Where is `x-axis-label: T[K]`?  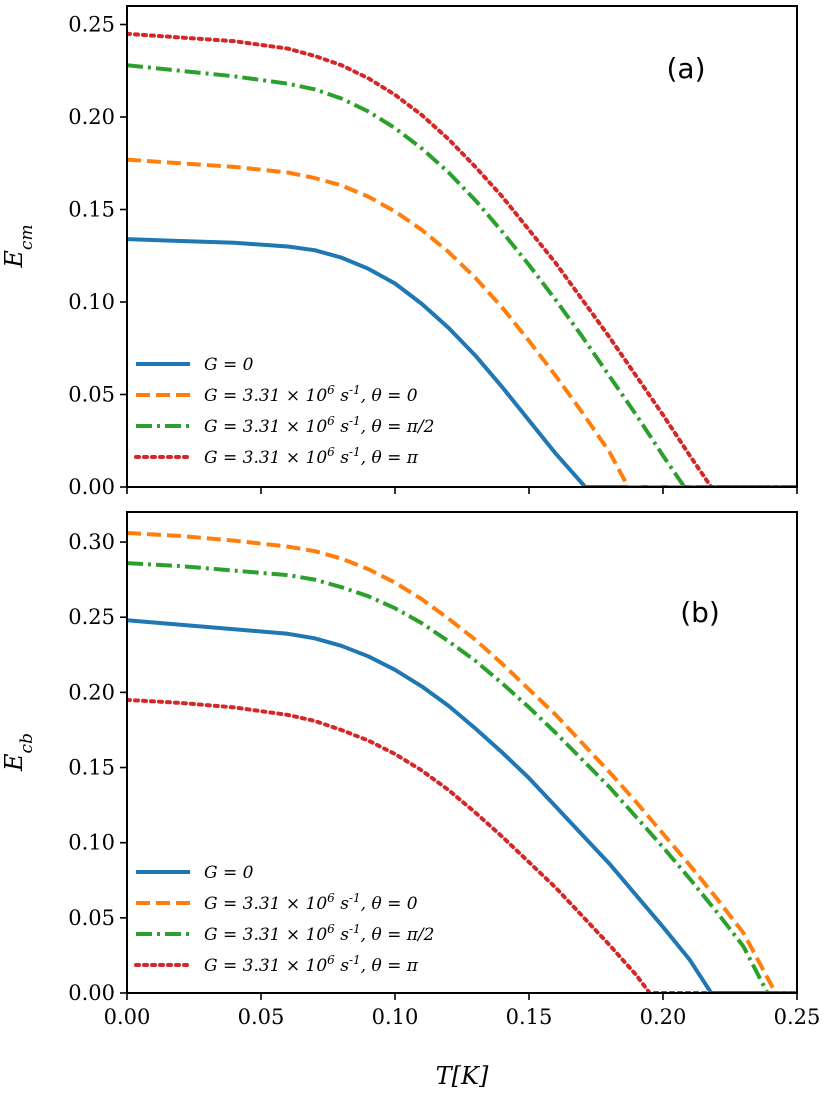 x-axis-label: T[K] is located at coordinates (462, 1076).